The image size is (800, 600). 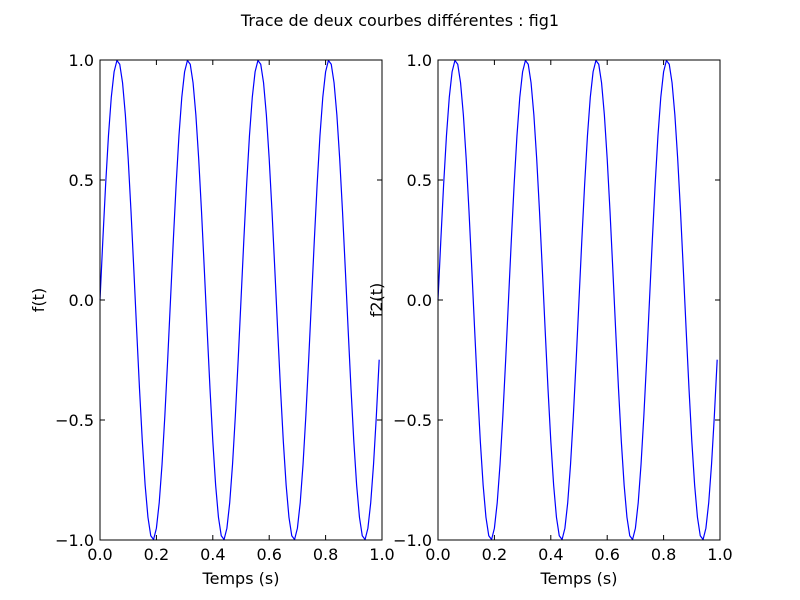 What do you see at coordinates (38, 300) in the screenshot?
I see `y-axis-label-left: f(t)` at bounding box center [38, 300].